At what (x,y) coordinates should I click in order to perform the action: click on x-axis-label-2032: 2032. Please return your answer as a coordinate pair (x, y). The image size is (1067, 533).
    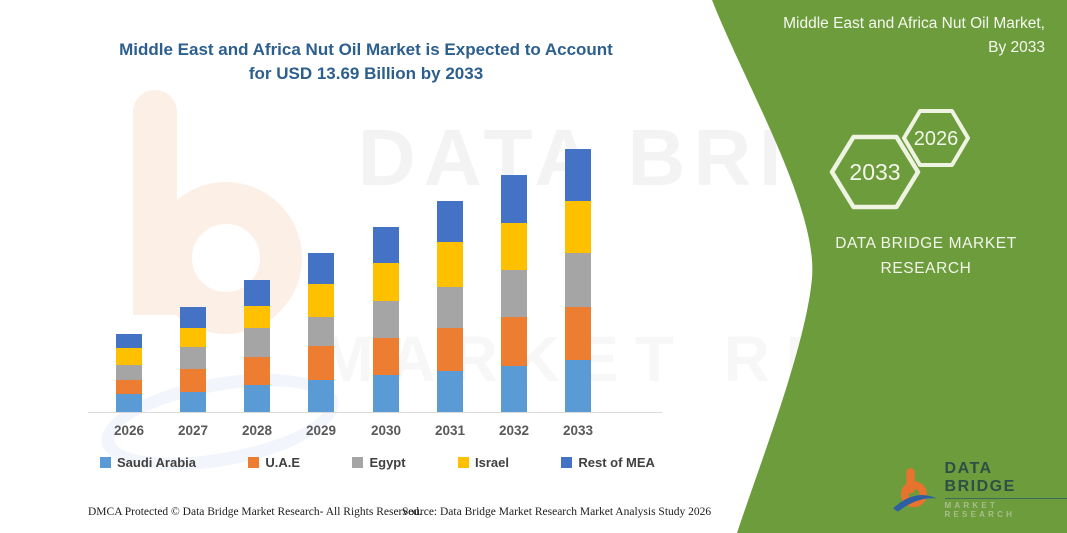
    Looking at the image, I should click on (514, 430).